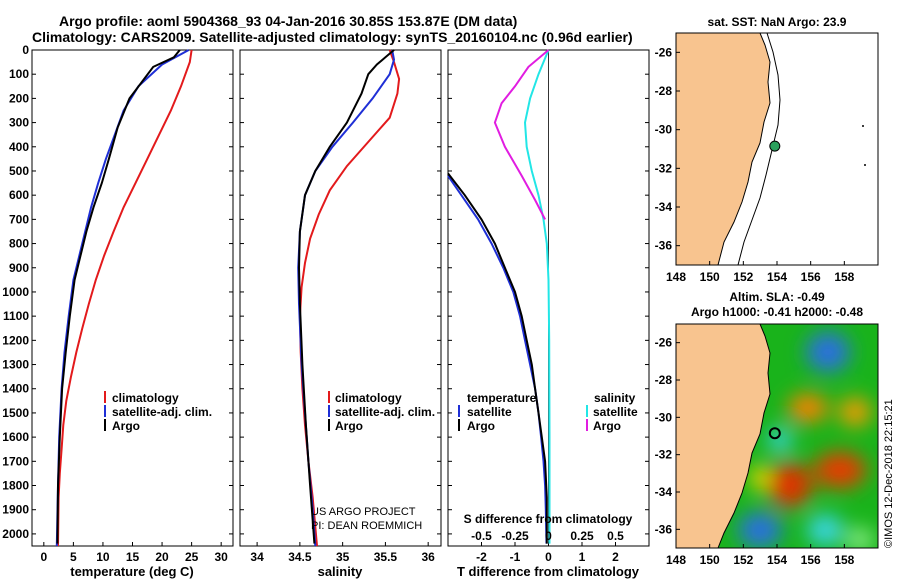 The width and height of the screenshot is (900, 580). I want to click on s-difference-title: S difference from climatology, so click(548, 519).